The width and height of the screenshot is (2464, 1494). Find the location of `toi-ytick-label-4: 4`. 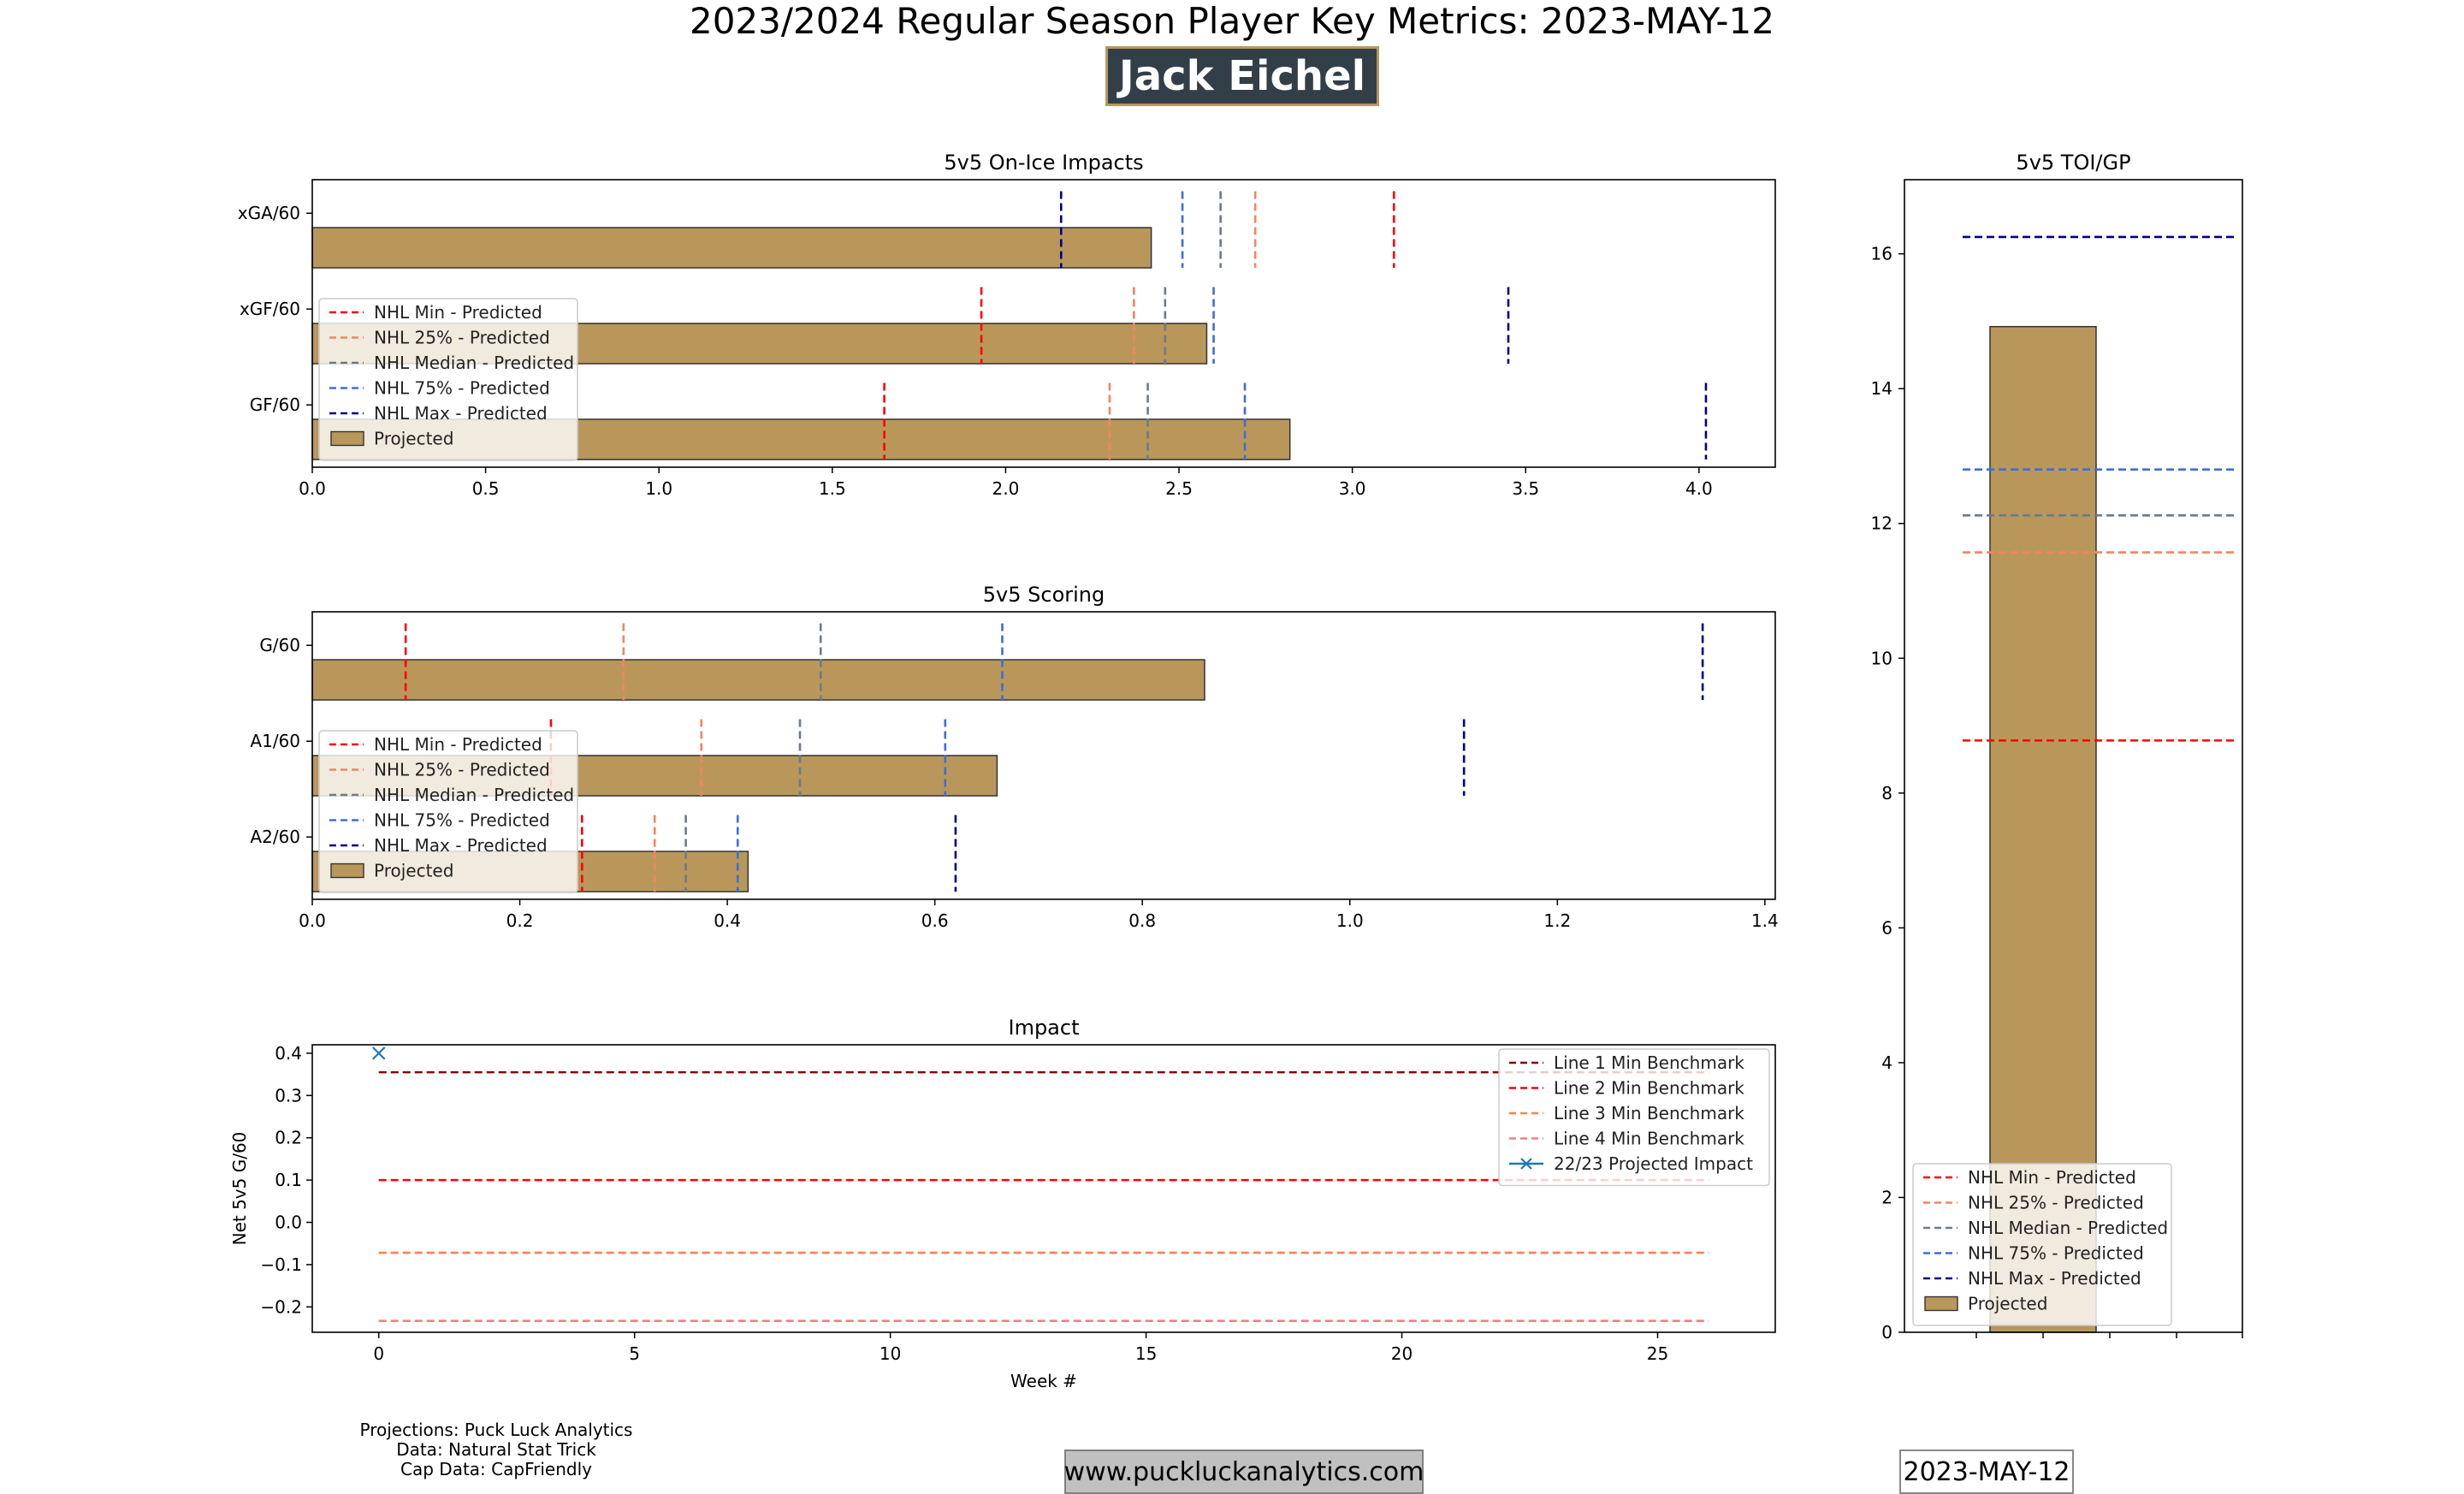

toi-ytick-label-4: 4 is located at coordinates (1886, 1062).